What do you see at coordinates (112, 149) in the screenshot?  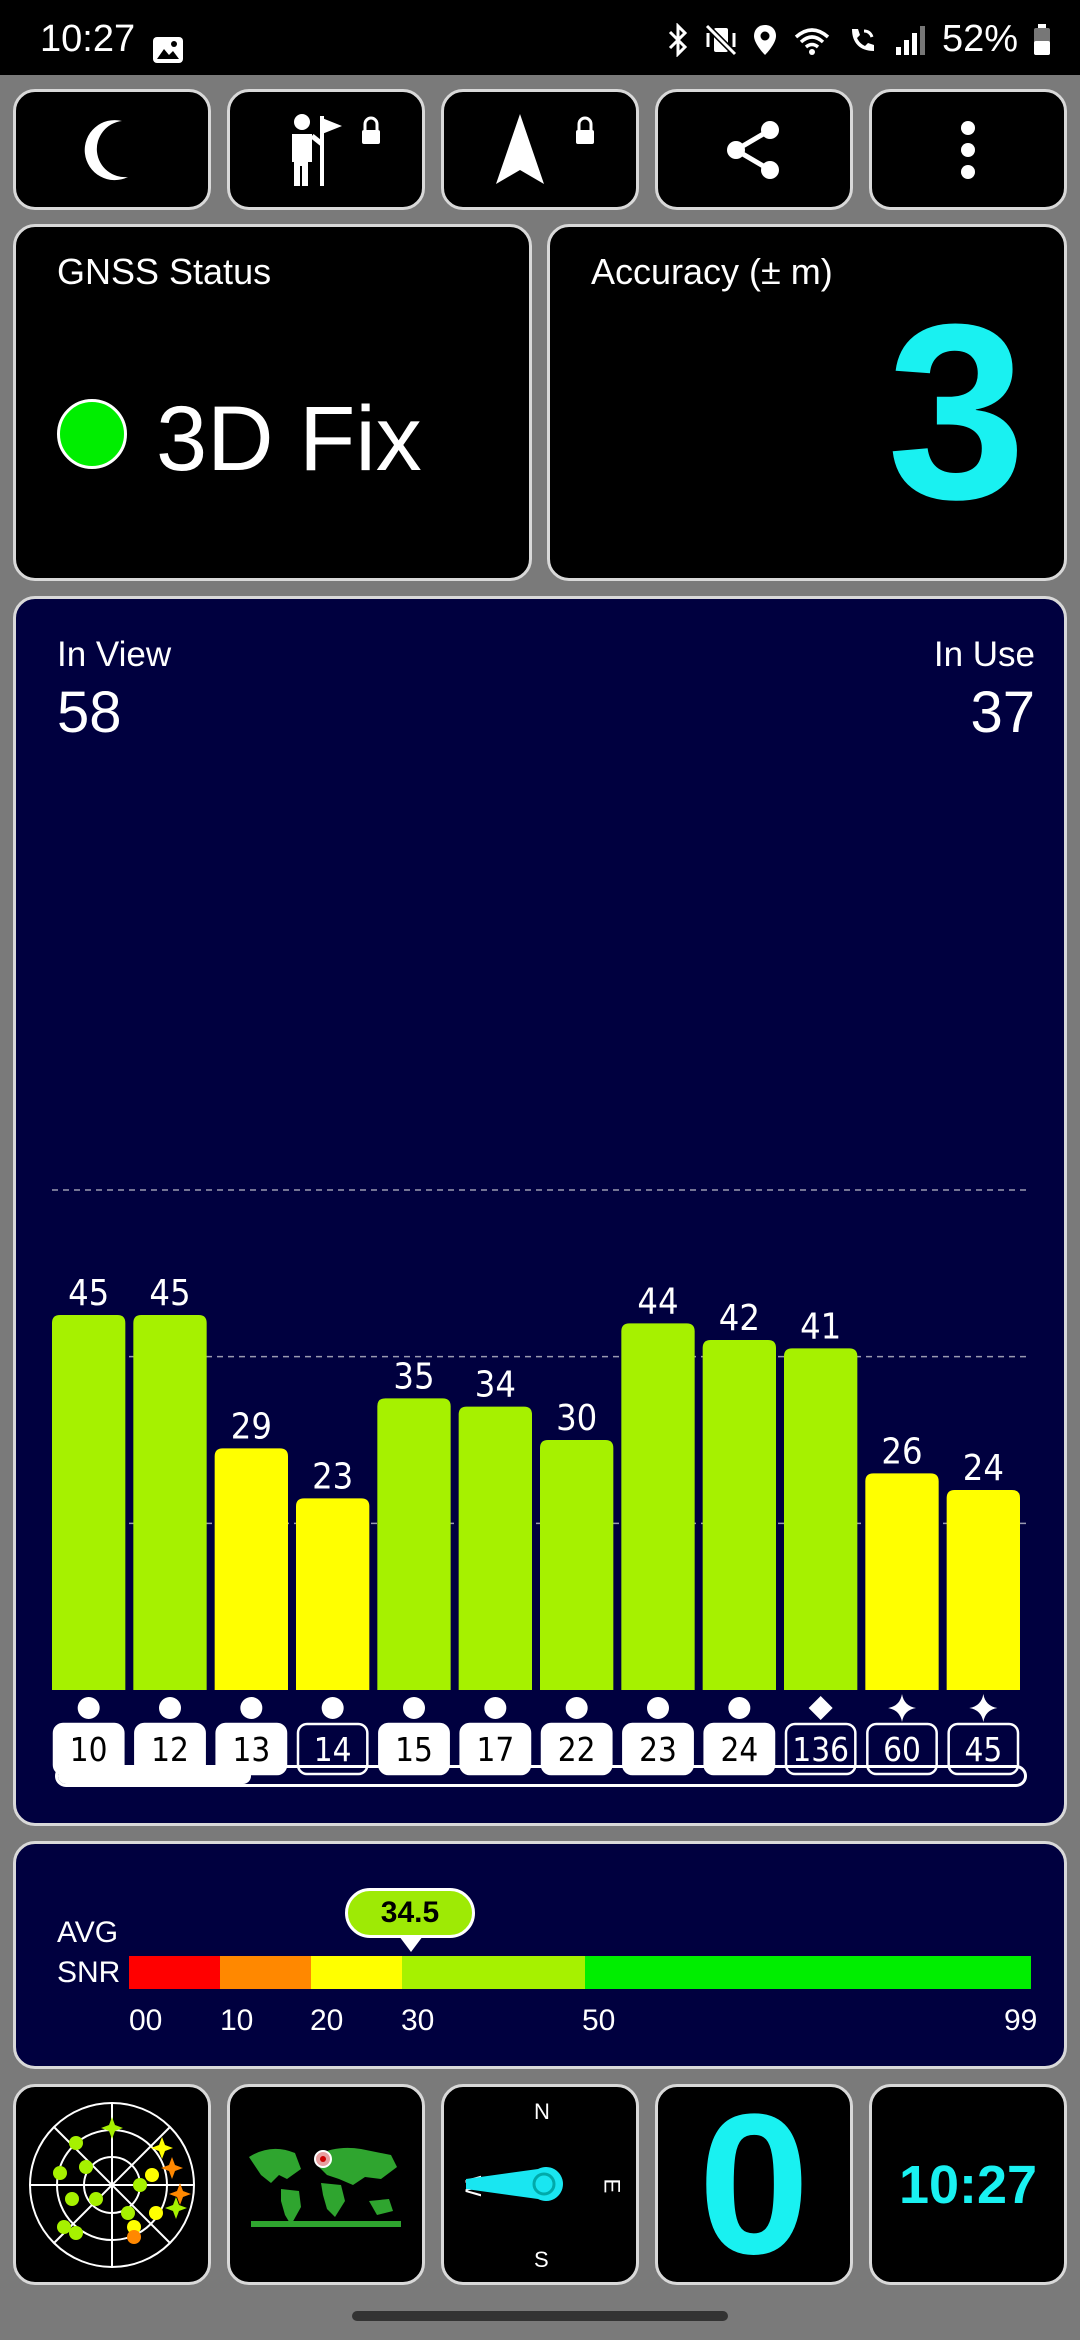 I see `night-mode-button` at bounding box center [112, 149].